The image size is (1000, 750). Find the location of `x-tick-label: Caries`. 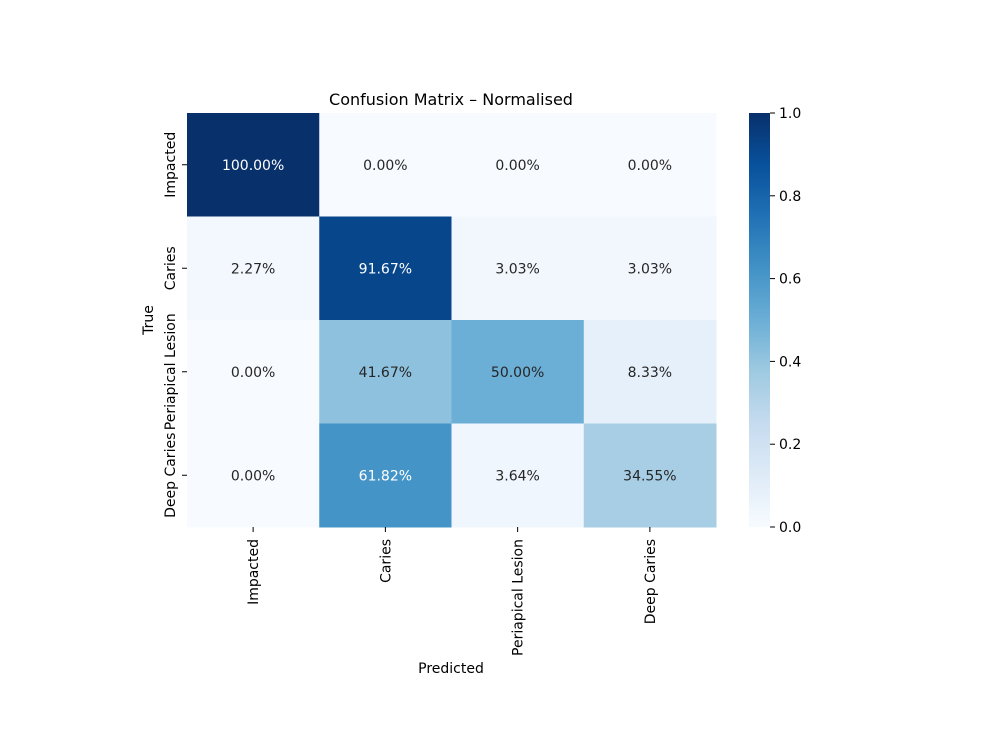

x-tick-label: Caries is located at coordinates (386, 561).